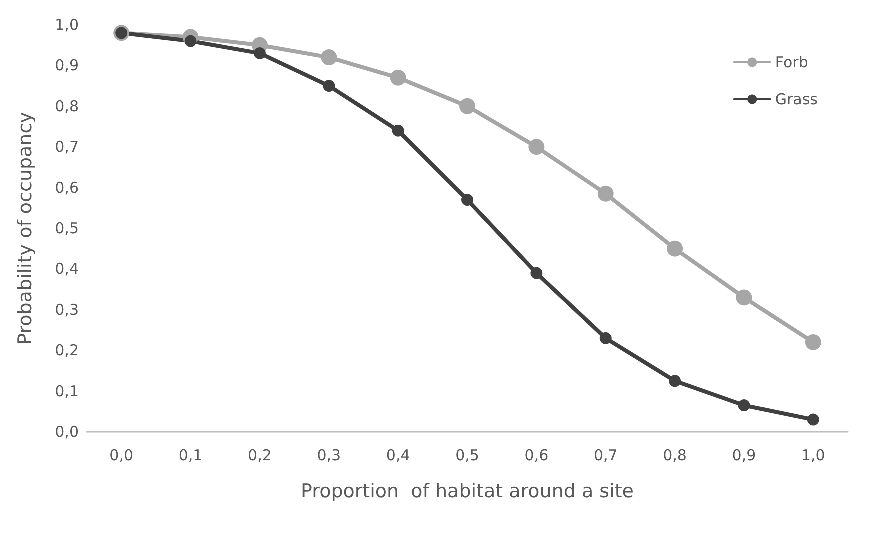  What do you see at coordinates (813, 455) in the screenshot?
I see `x-tick-label: 1,0` at bounding box center [813, 455].